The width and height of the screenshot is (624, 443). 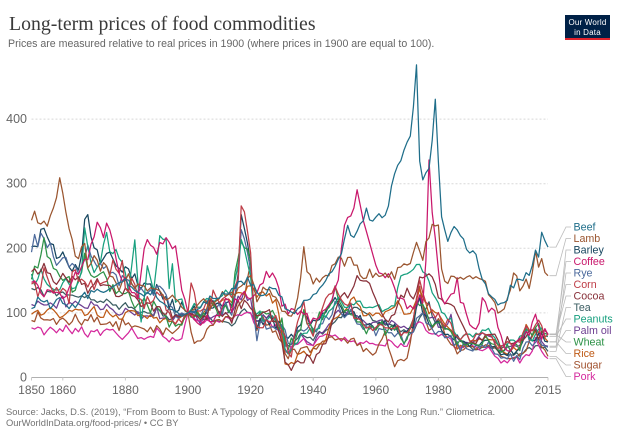 What do you see at coordinates (584, 354) in the screenshot?
I see `svg-text: Rice` at bounding box center [584, 354].